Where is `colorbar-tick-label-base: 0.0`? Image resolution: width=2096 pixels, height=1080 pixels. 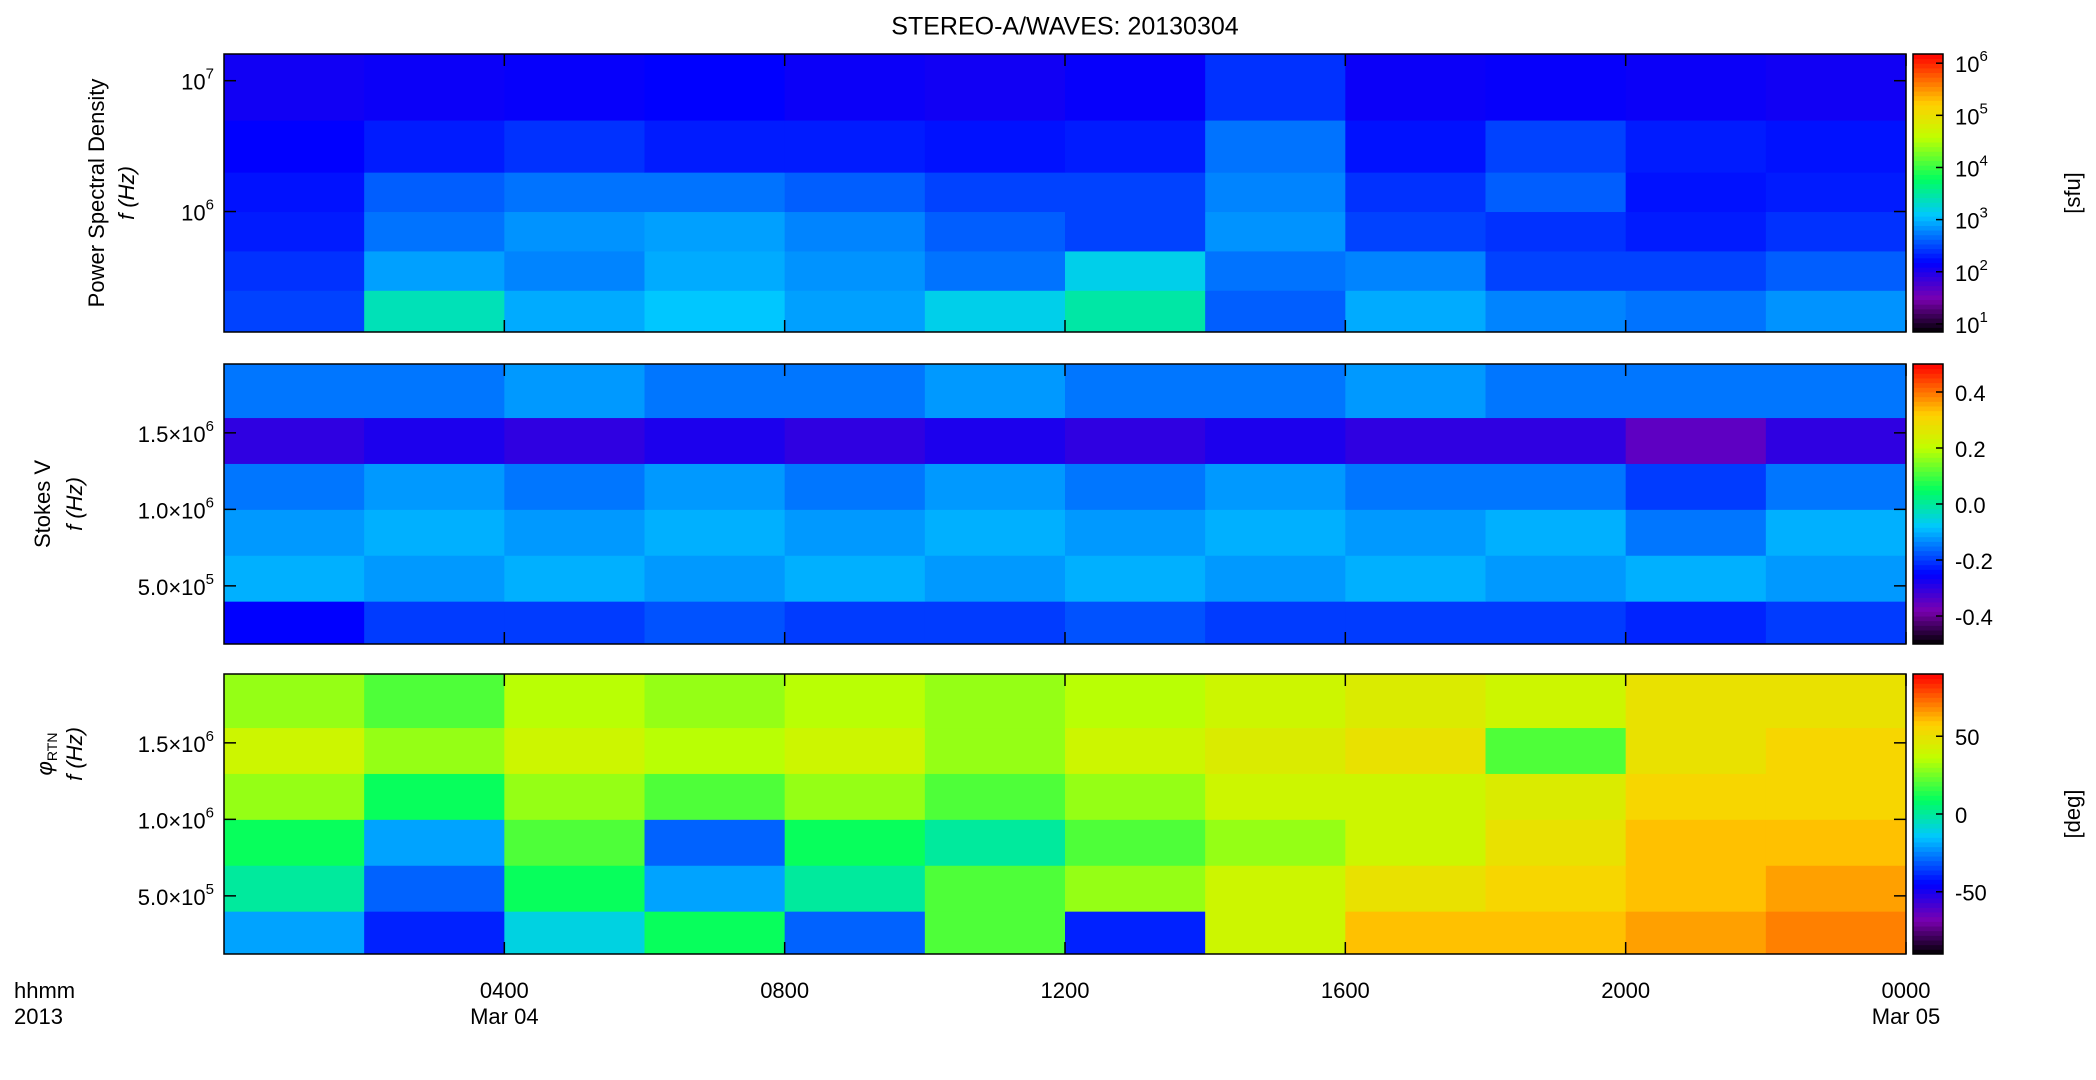
colorbar-tick-label-base: 0.0 is located at coordinates (1970, 505).